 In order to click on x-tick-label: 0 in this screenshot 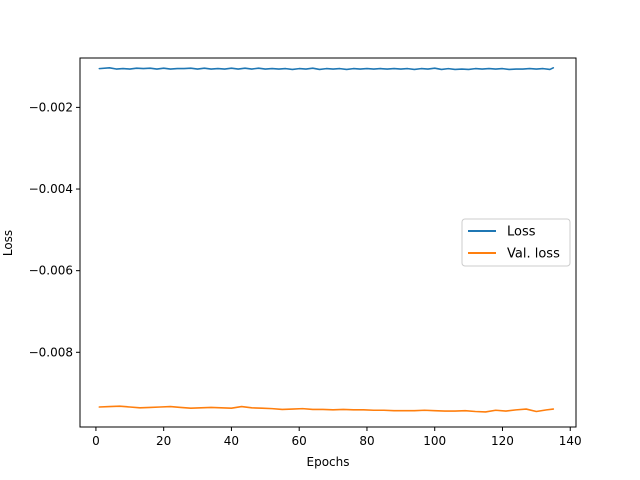, I will do `click(96, 441)`.